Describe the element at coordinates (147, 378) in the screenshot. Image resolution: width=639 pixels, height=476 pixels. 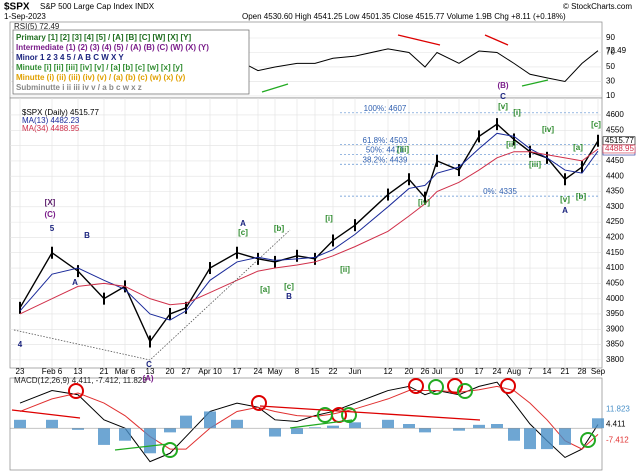
I see `wave-label: (A)` at that location.